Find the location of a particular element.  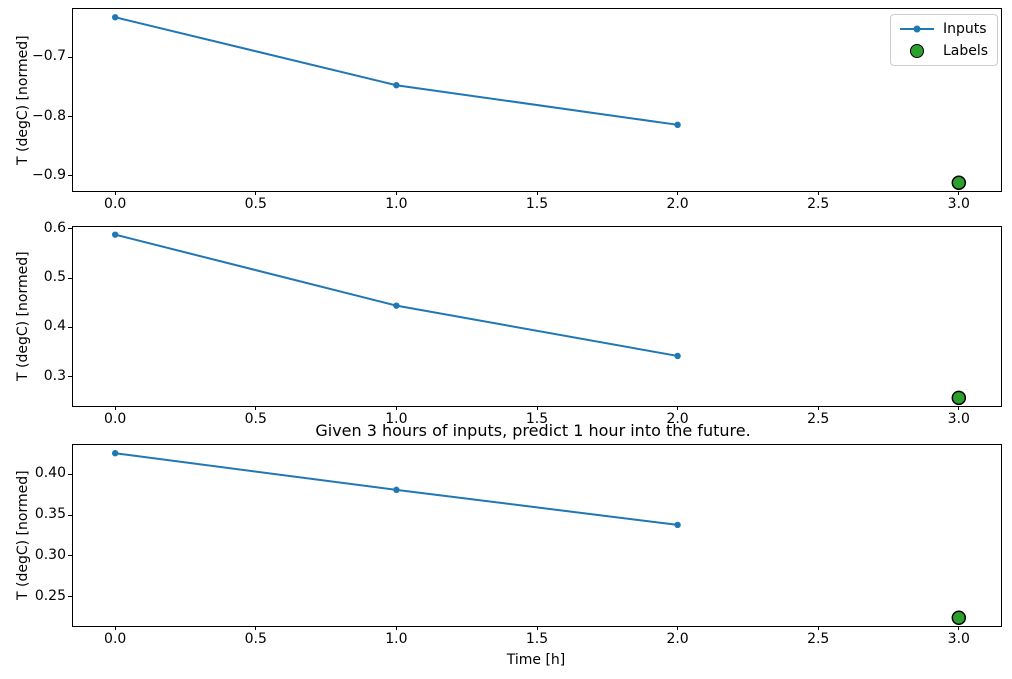

legend: Inputs Labels is located at coordinates (943, 40).